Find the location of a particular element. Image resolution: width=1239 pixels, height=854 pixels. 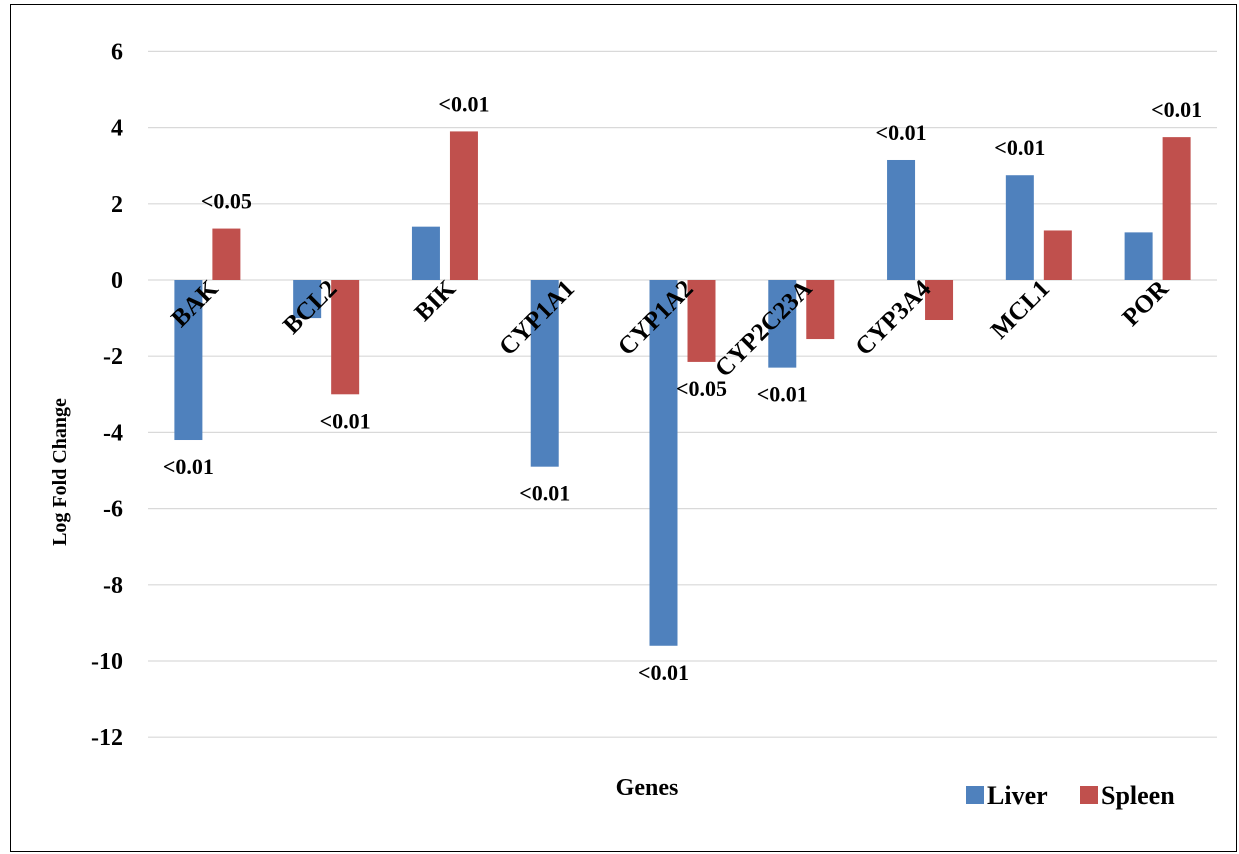

y-tick-label: 2 is located at coordinates (117, 205).